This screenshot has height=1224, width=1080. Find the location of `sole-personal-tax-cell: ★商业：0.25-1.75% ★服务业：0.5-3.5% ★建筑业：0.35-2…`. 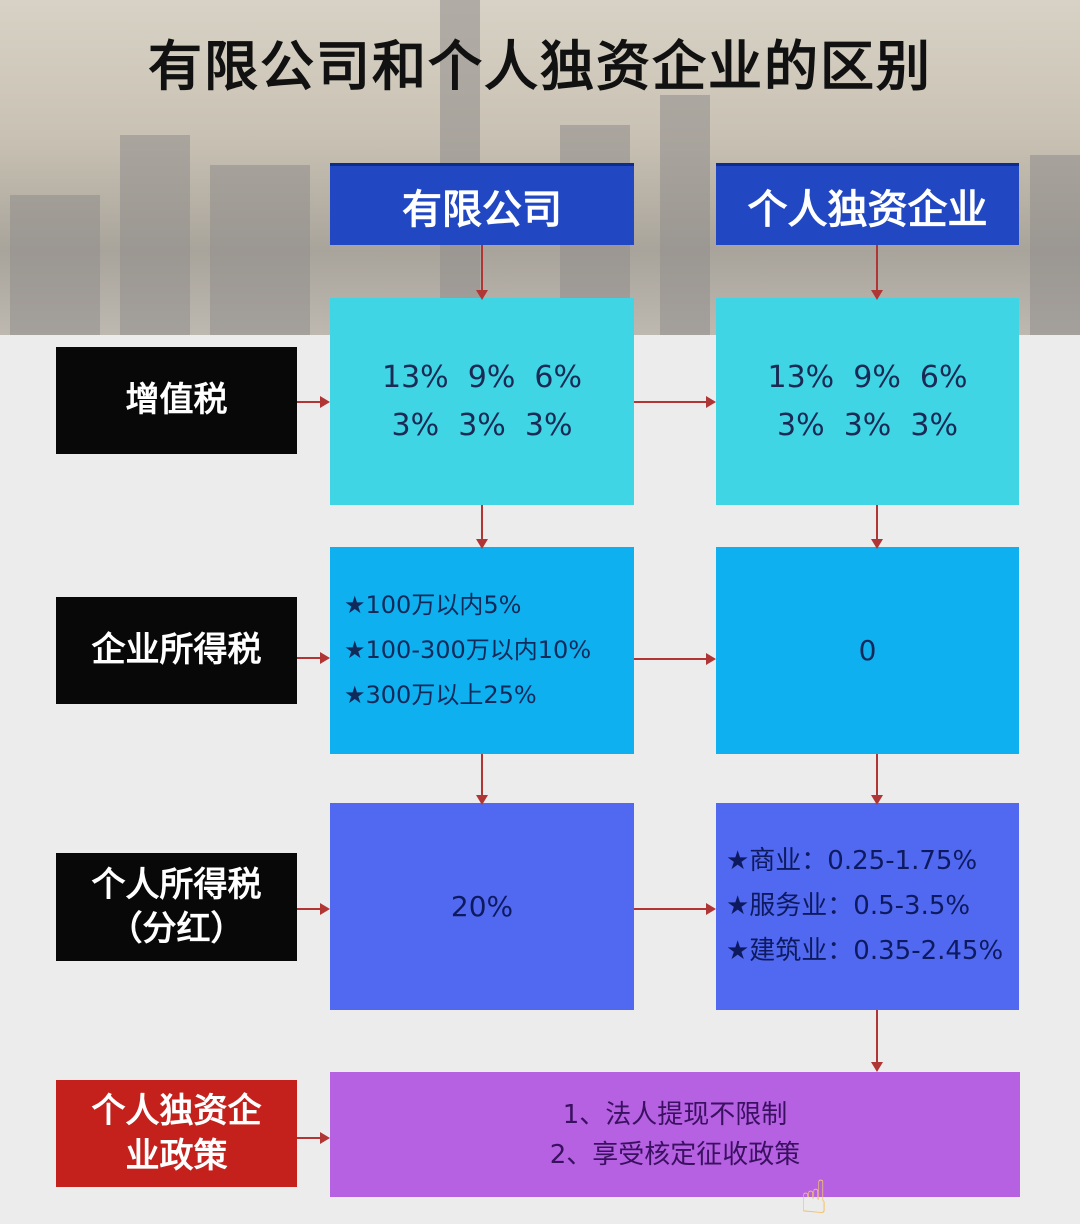

sole-personal-tax-cell: ★商业：0.25-1.75% ★服务业：0.5-3.5% ★建筑业：0.35-2… is located at coordinates (867, 906).